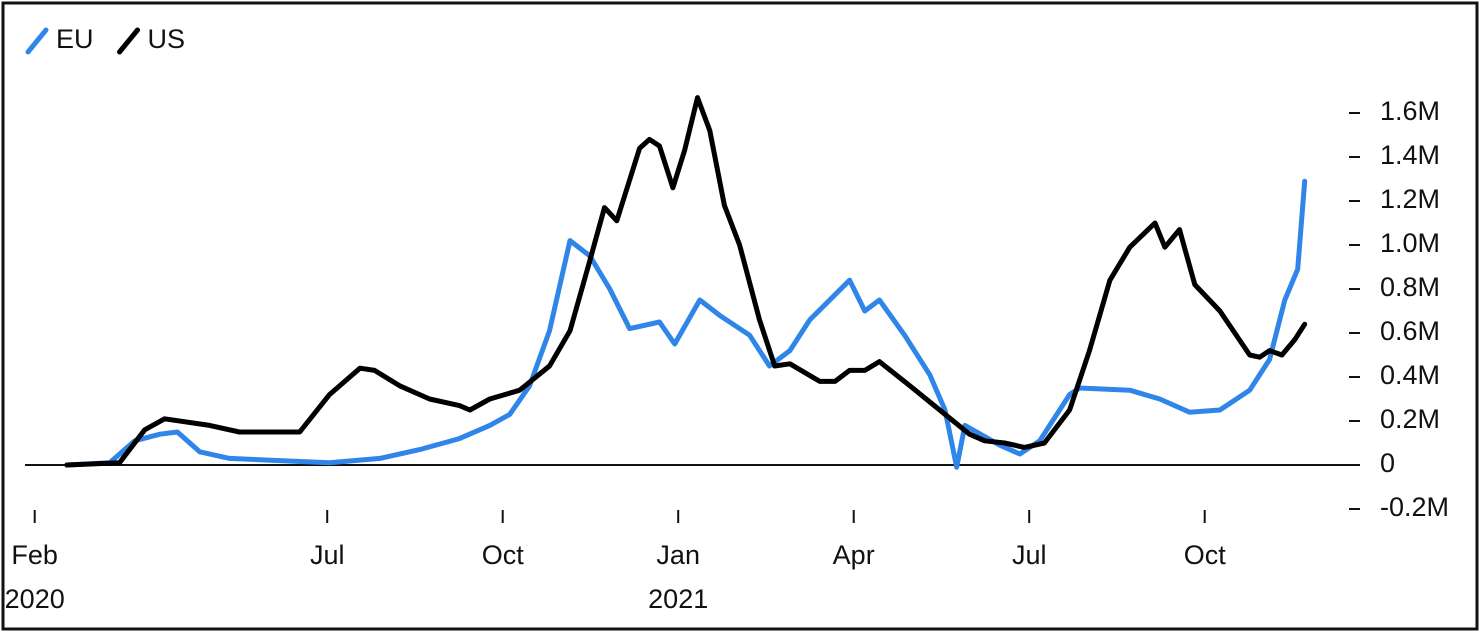 The width and height of the screenshot is (1484, 636). I want to click on y-tick-label: 1.4M, so click(1410, 155).